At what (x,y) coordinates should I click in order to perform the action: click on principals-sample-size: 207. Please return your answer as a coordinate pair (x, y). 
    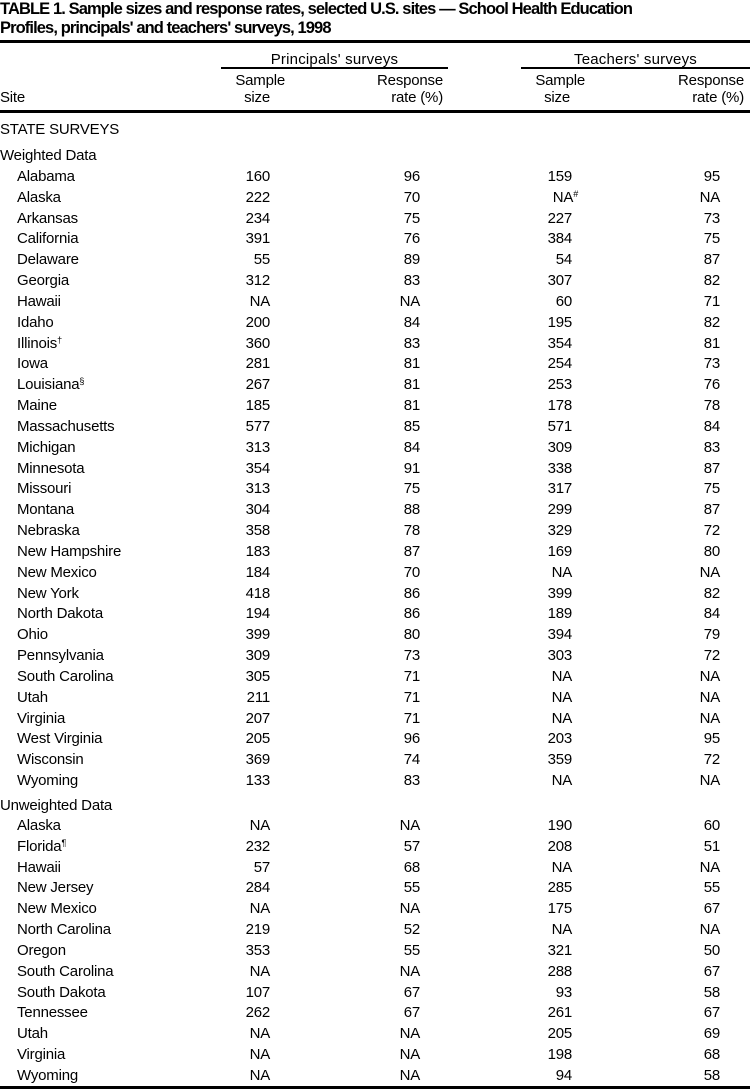
    Looking at the image, I should click on (258, 718).